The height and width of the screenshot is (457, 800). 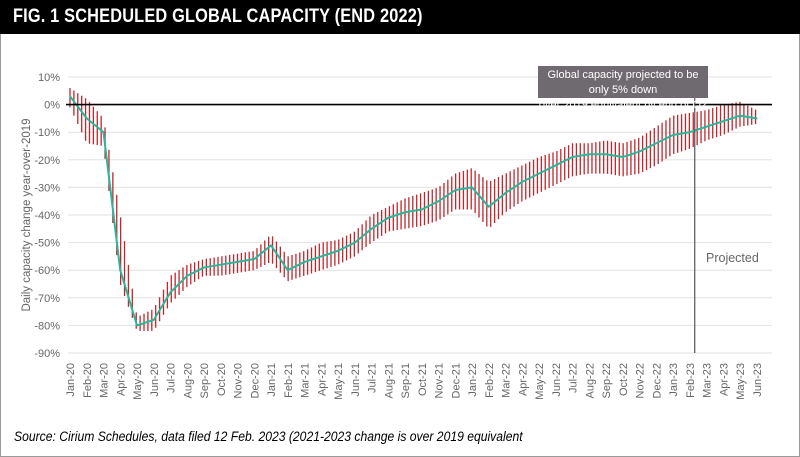 I want to click on x-tick-label: Sep-22, so click(x=607, y=380).